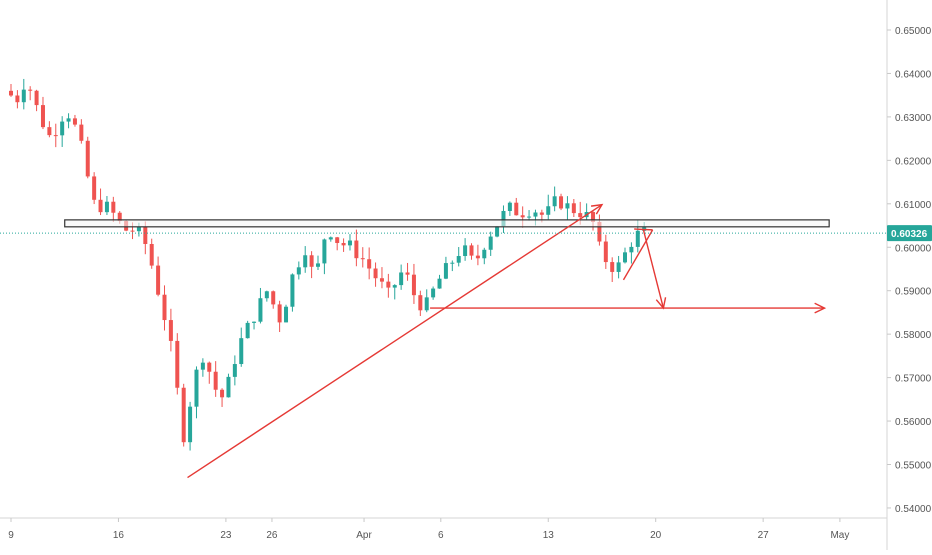  Describe the element at coordinates (447, 223) in the screenshot. I see `resistance-zone` at that location.